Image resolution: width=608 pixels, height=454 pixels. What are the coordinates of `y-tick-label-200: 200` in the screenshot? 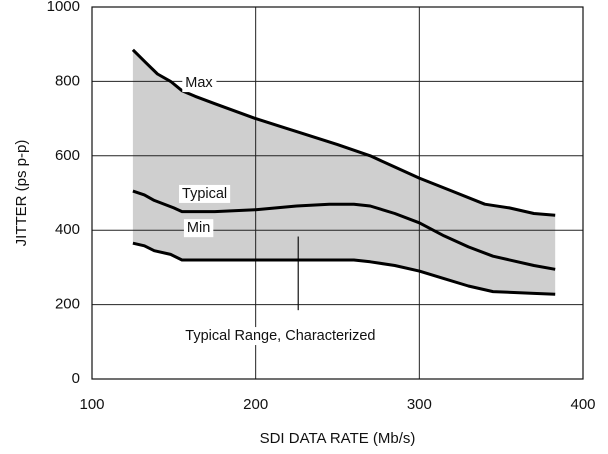 It's located at (67, 304).